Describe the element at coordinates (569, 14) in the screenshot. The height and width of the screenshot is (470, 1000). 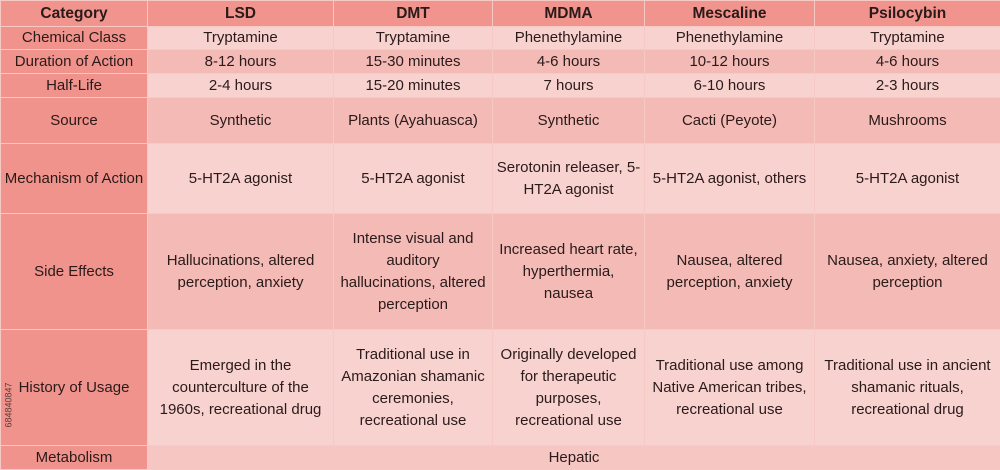
I see `header-mdma: MDMA` at that location.